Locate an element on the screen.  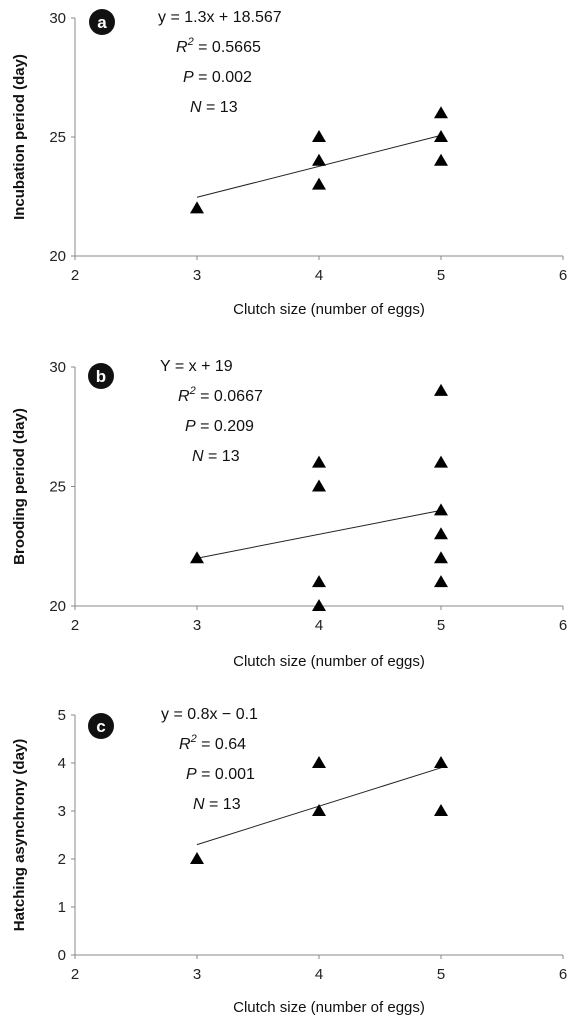
y-tick-label: 30 is located at coordinates (57, 18).